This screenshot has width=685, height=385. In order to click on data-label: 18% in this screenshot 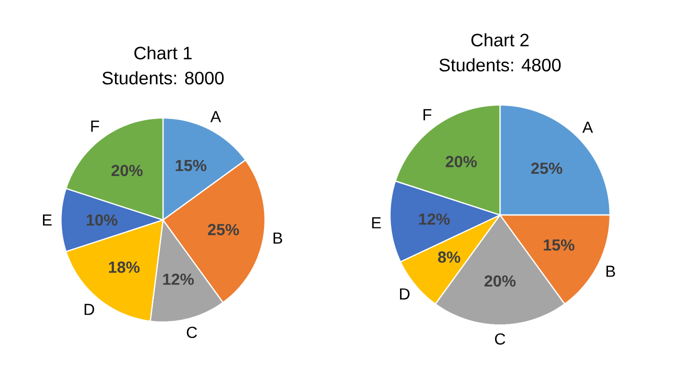, I will do `click(124, 267)`.